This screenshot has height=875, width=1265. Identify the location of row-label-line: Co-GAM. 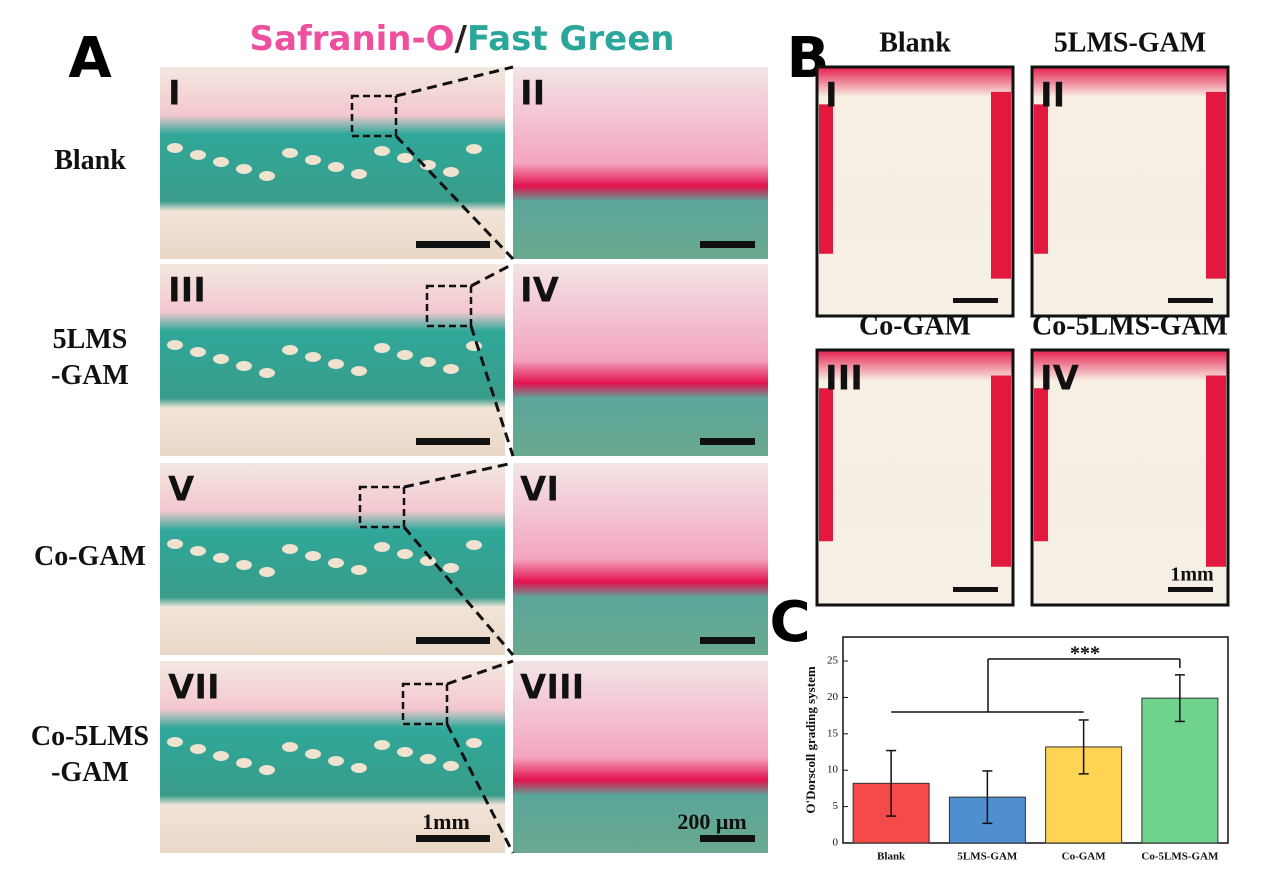
(90, 556).